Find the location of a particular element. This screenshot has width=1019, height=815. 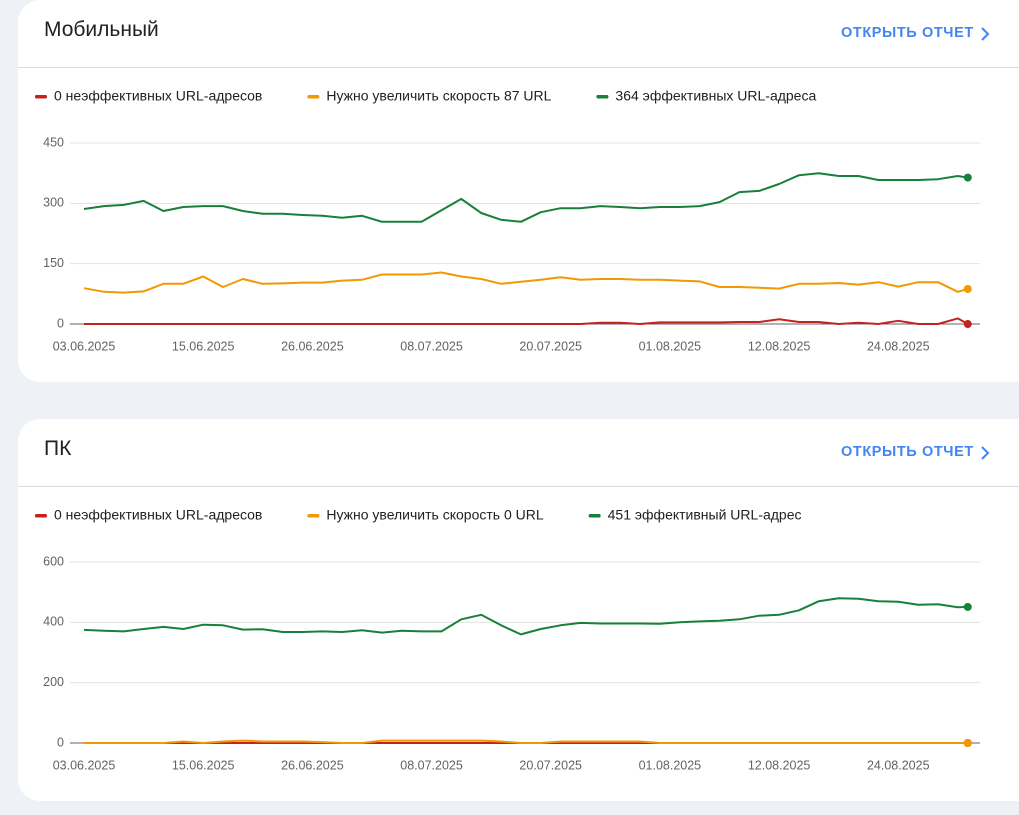

y-tick-label: 300 is located at coordinates (53, 203).